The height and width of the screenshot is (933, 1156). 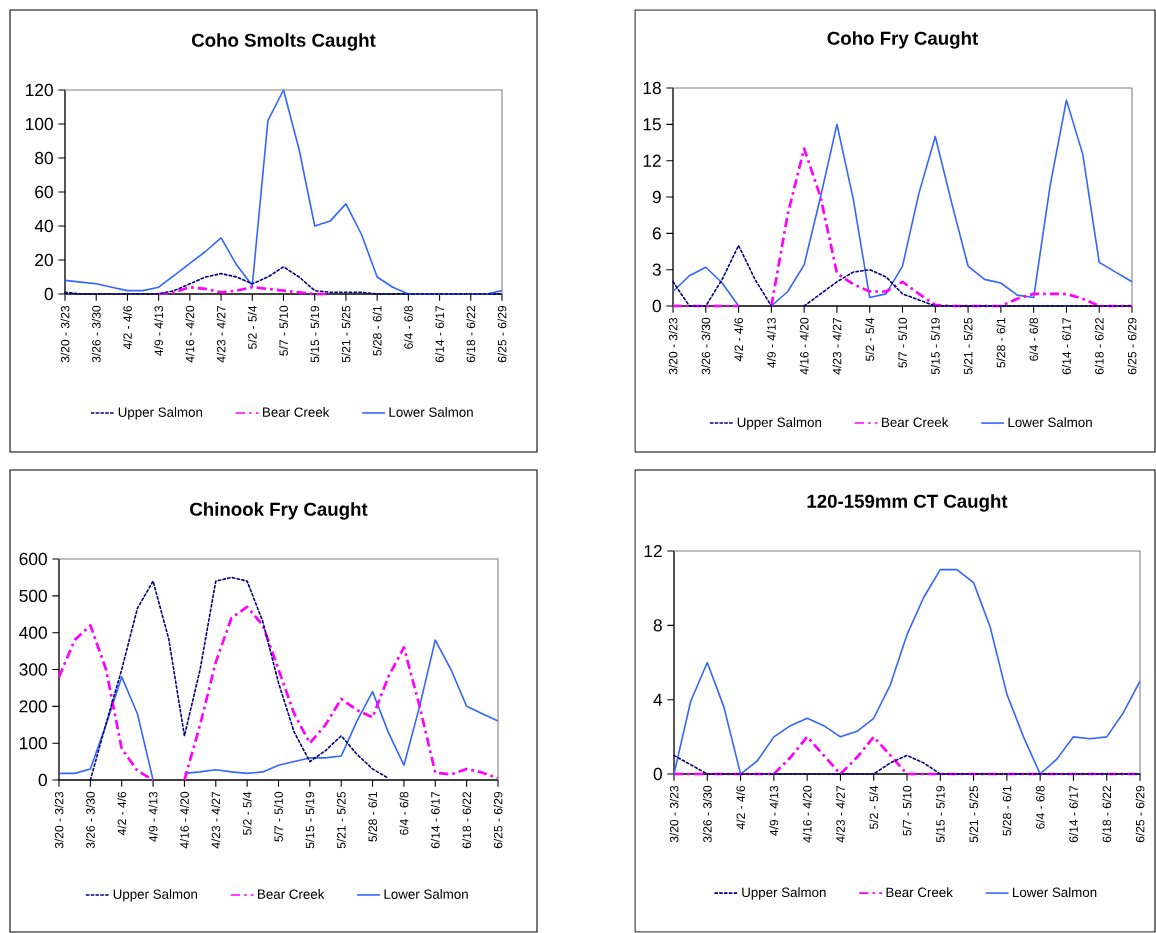 What do you see at coordinates (43, 226) in the screenshot?
I see `y-tick-label: 40` at bounding box center [43, 226].